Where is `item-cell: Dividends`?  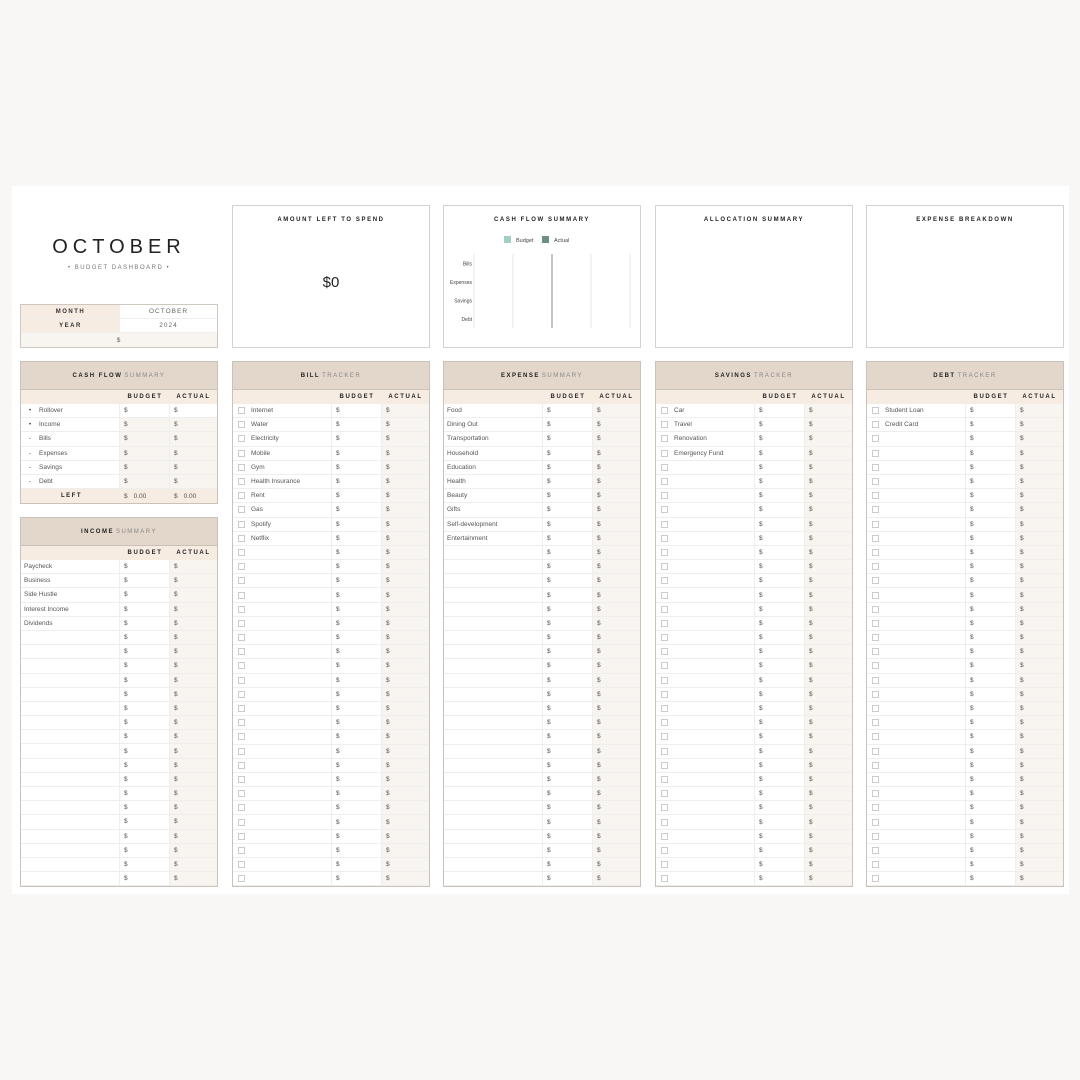
item-cell: Dividends is located at coordinates (70, 623).